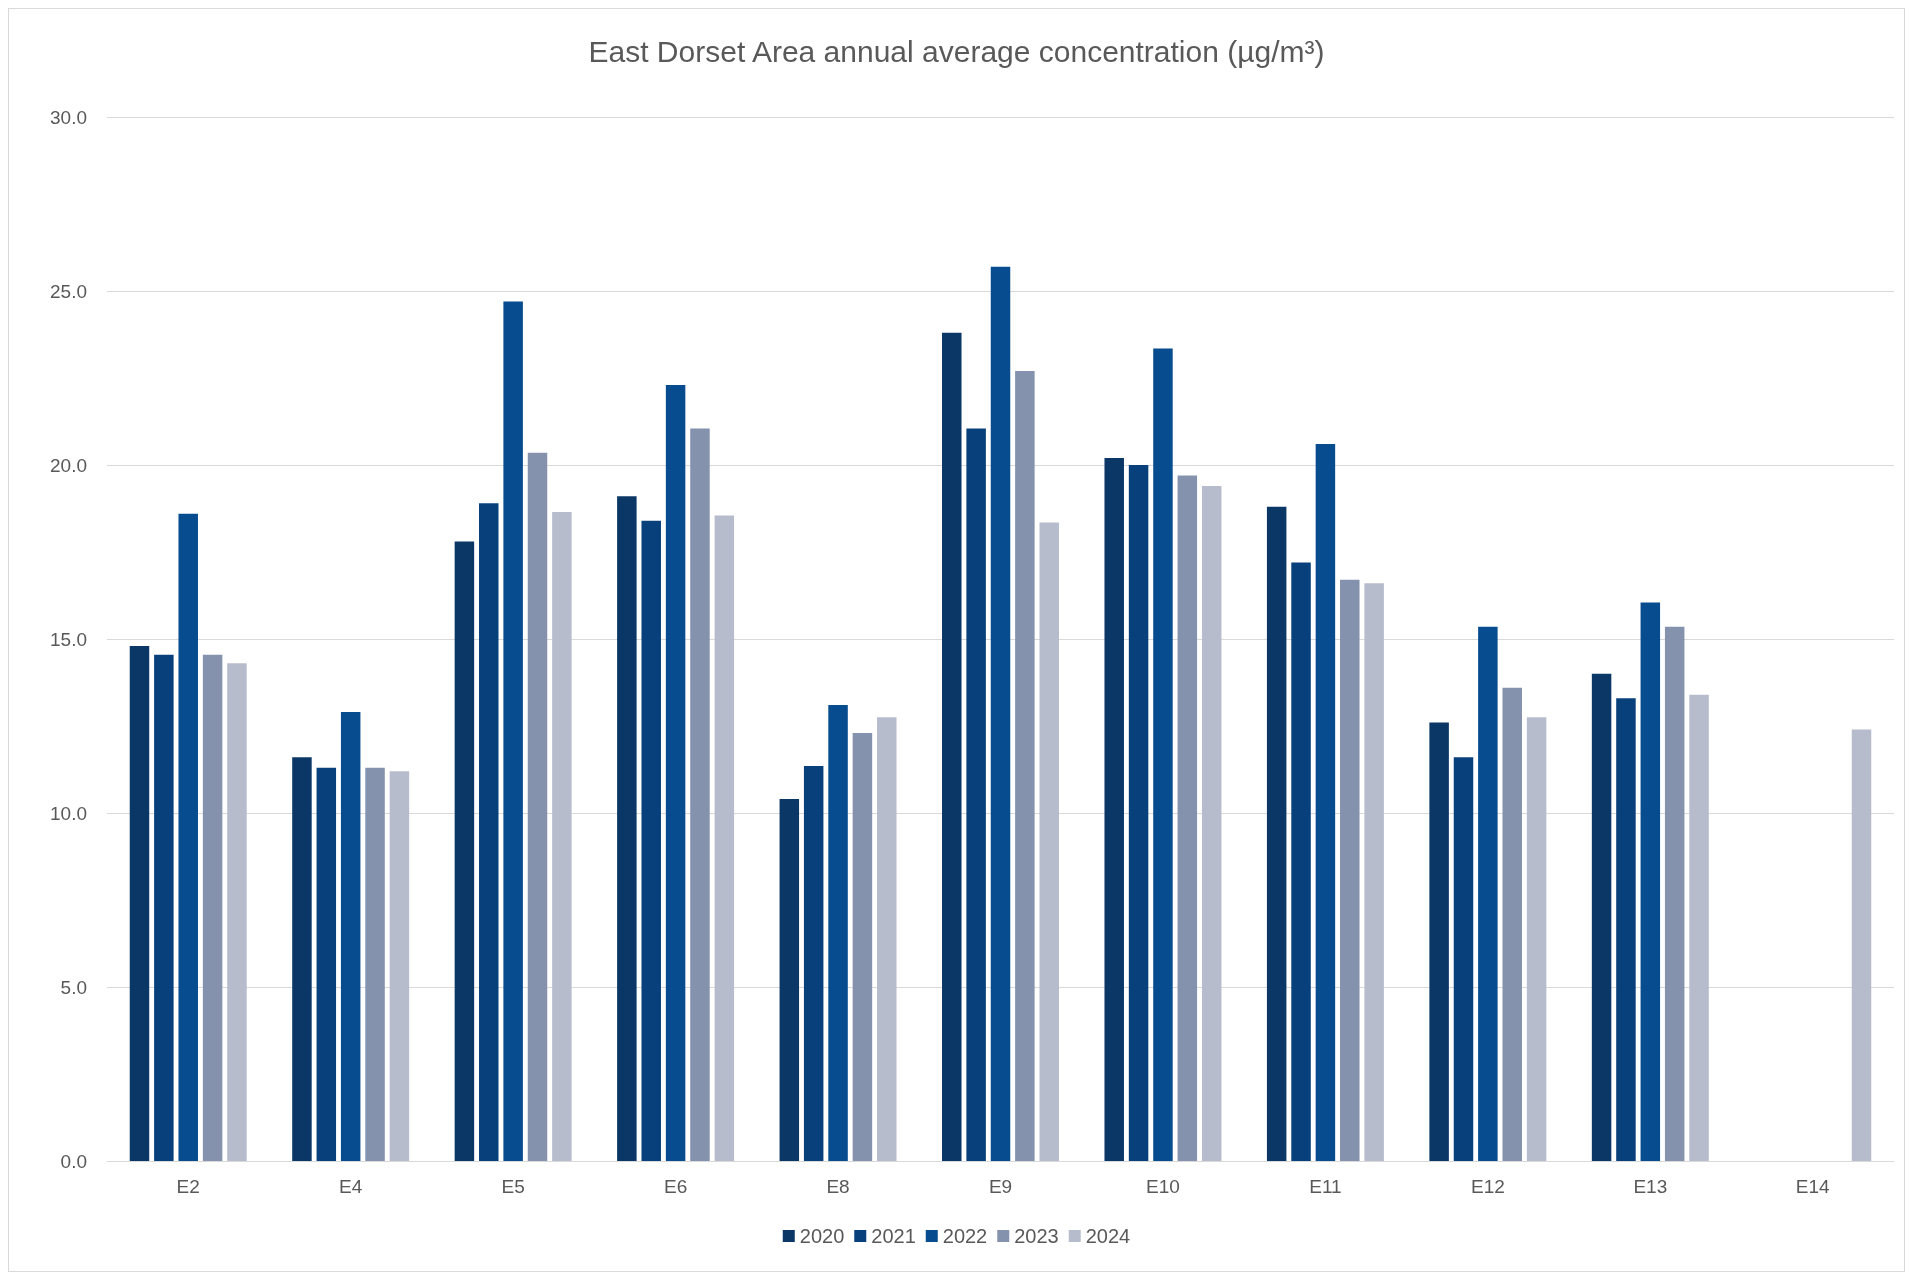 This screenshot has width=1917, height=1279. I want to click on y-tick-label: 5.0, so click(73, 987).